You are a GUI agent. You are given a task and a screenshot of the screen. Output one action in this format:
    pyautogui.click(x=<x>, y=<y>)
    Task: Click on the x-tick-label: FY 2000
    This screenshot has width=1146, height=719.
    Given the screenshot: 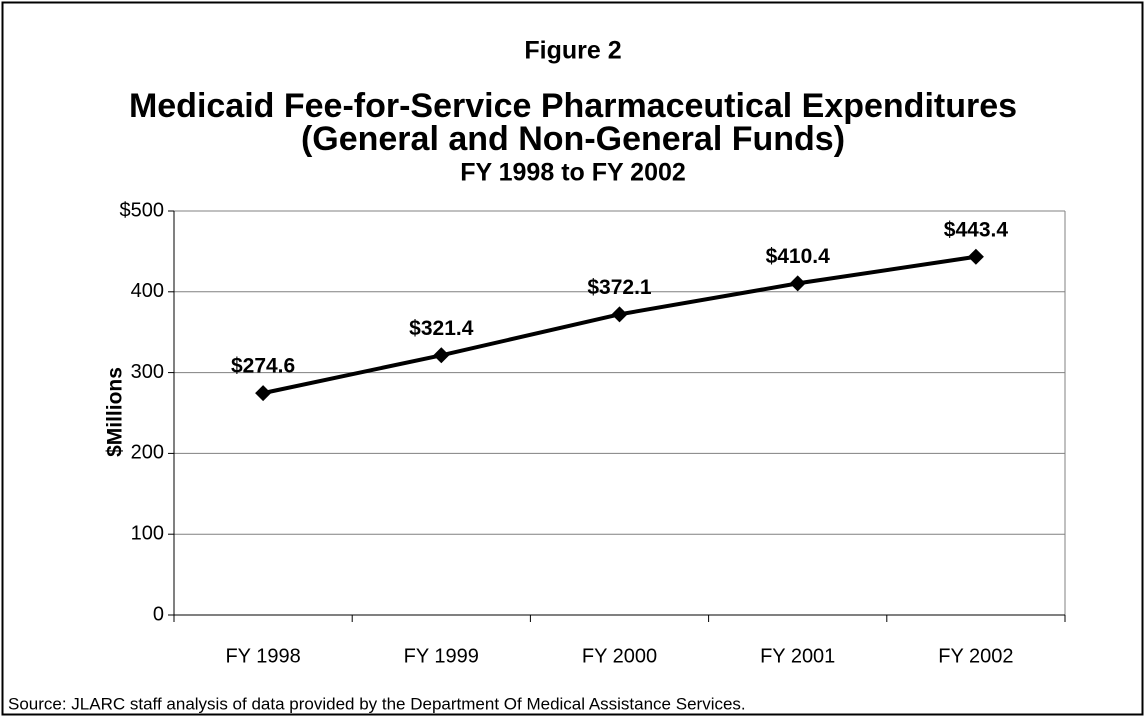 What is the action you would take?
    pyautogui.click(x=619, y=656)
    